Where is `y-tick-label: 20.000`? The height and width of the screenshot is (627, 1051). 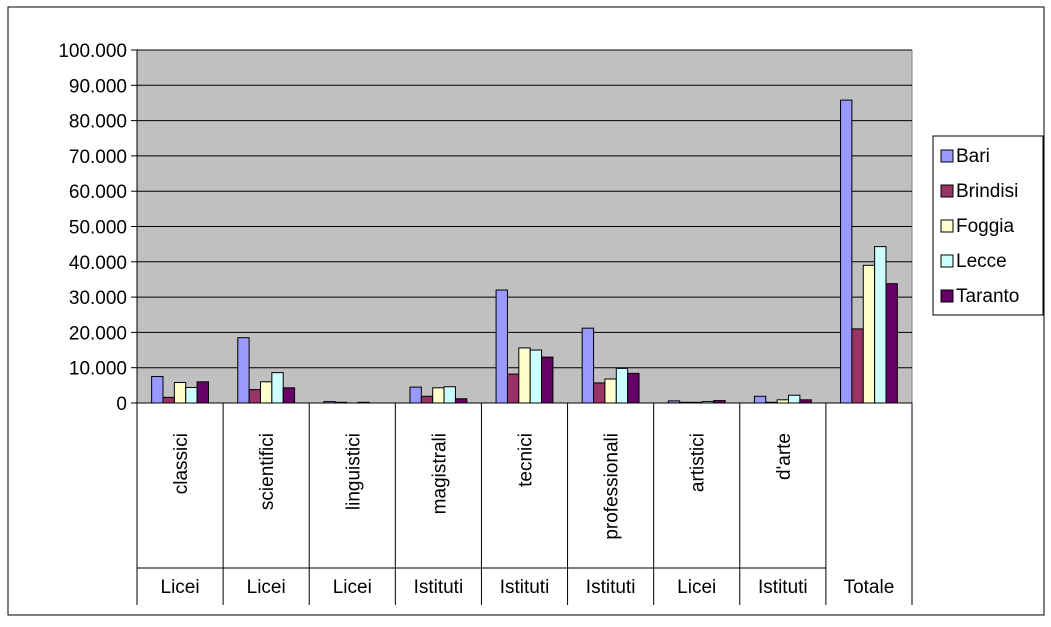 y-tick-label: 20.000 is located at coordinates (98, 333).